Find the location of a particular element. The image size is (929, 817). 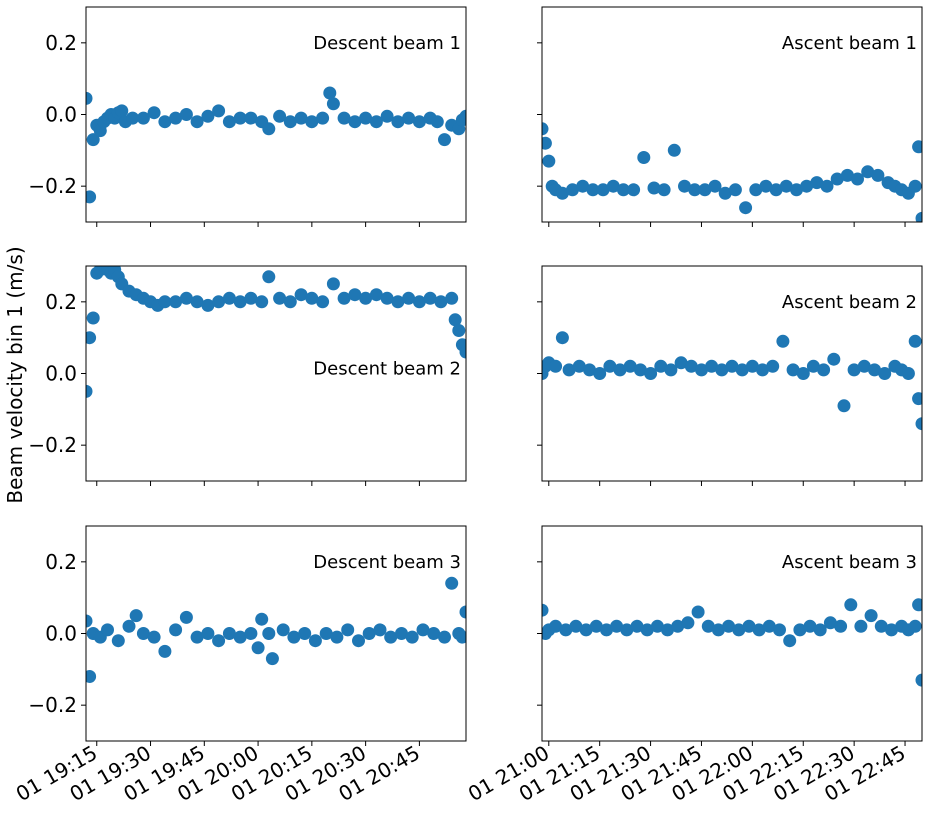

y-axis-label: Beam velocity bin 1 (m/s) is located at coordinates (15, 374).